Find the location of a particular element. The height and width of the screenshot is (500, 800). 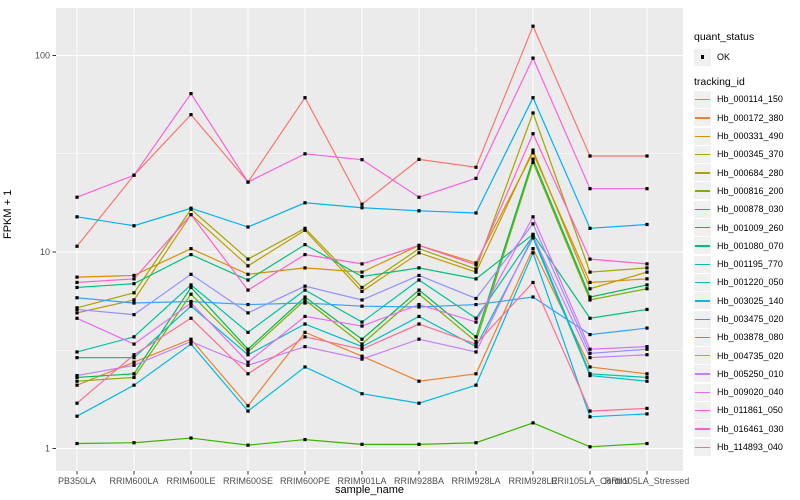

legend-item-Hb_016461_030: Hb_016461_030 is located at coordinates (747, 429).